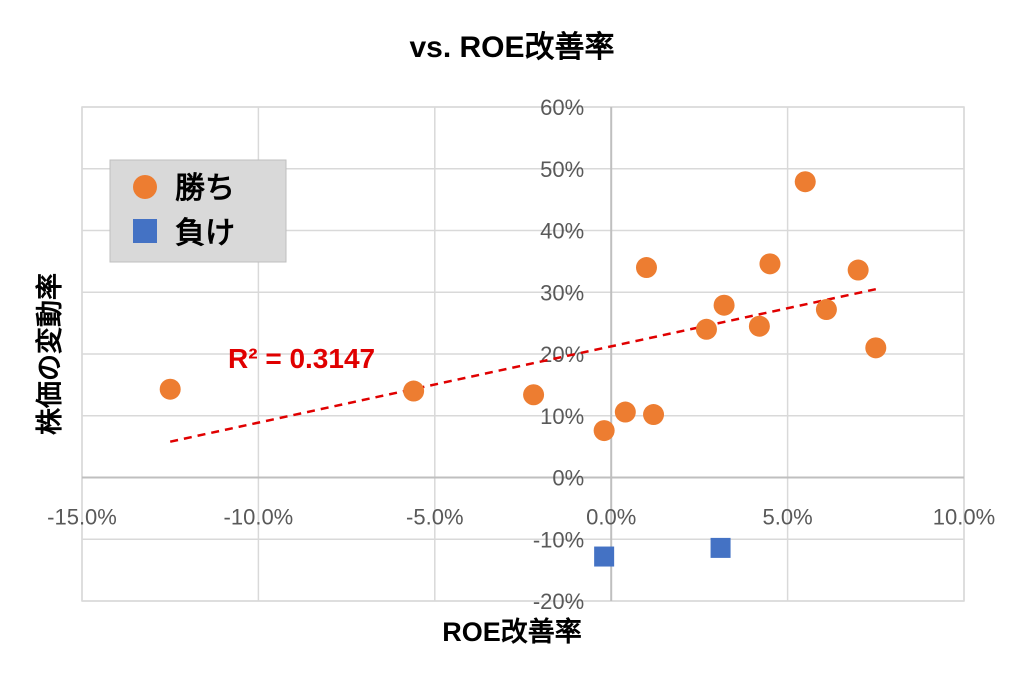  What do you see at coordinates (205, 233) in the screenshot?
I see `legend-label-loss: 負け` at bounding box center [205, 233].